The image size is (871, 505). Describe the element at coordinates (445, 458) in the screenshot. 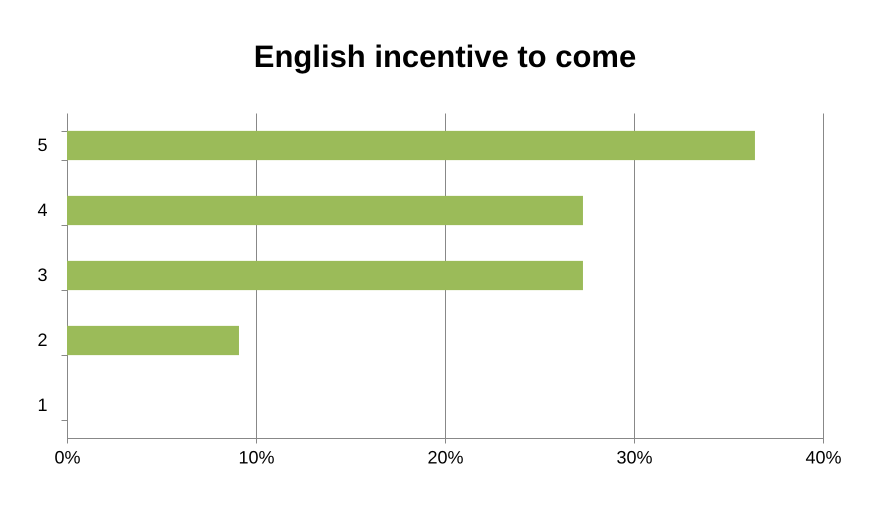

I see `x-tick-label: 20%` at that location.